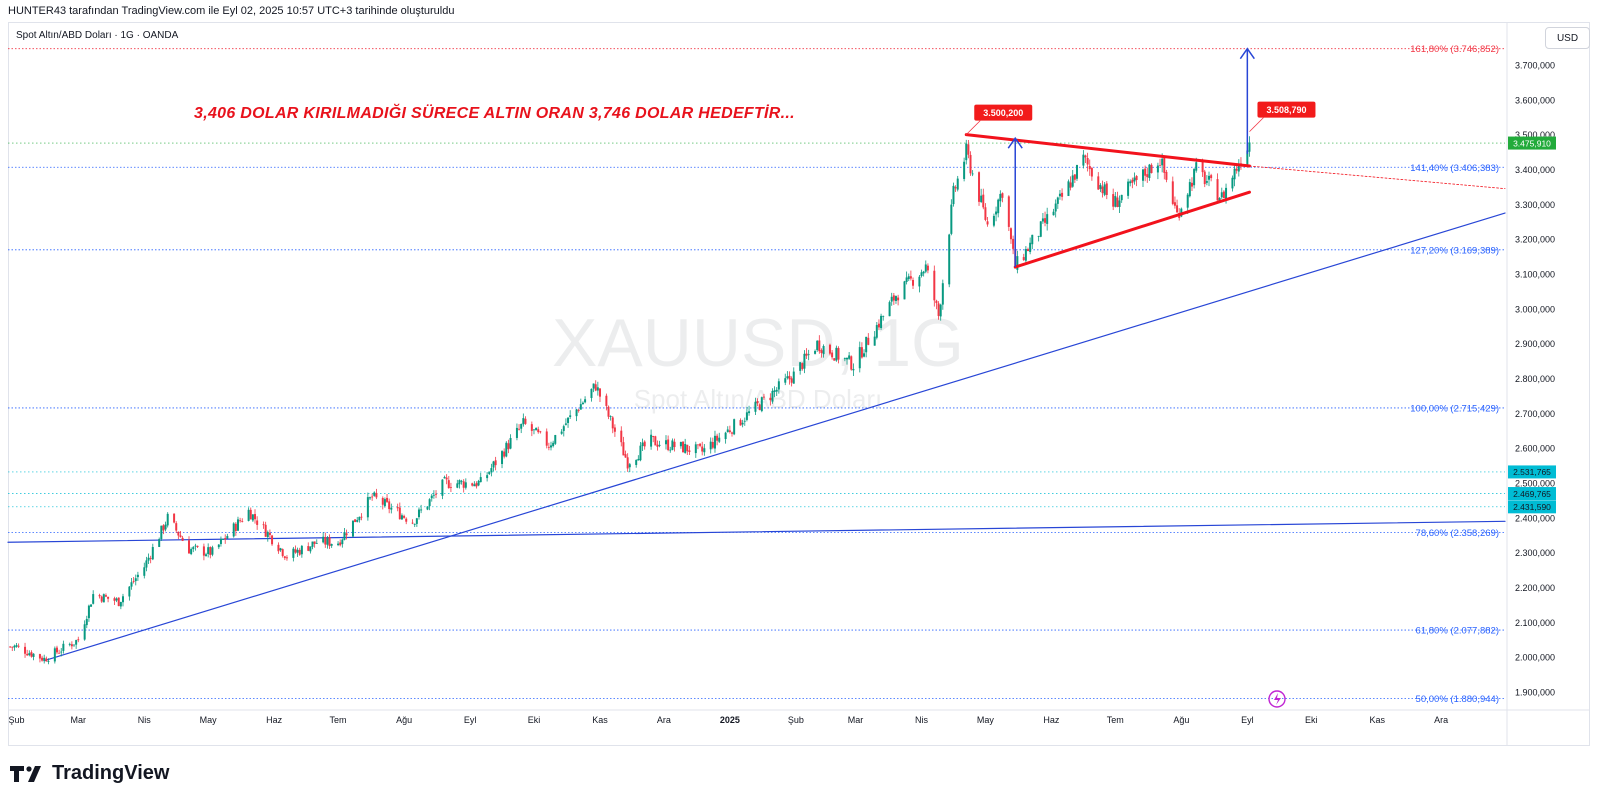 This screenshot has height=799, width=1600. I want to click on price-callout: 3.500,200, so click(999, 119).